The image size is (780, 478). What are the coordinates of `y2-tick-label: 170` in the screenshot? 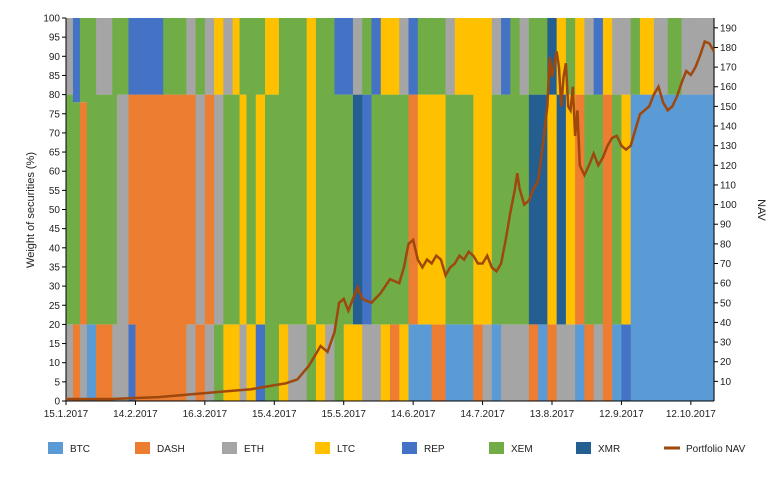 It's located at (728, 68).